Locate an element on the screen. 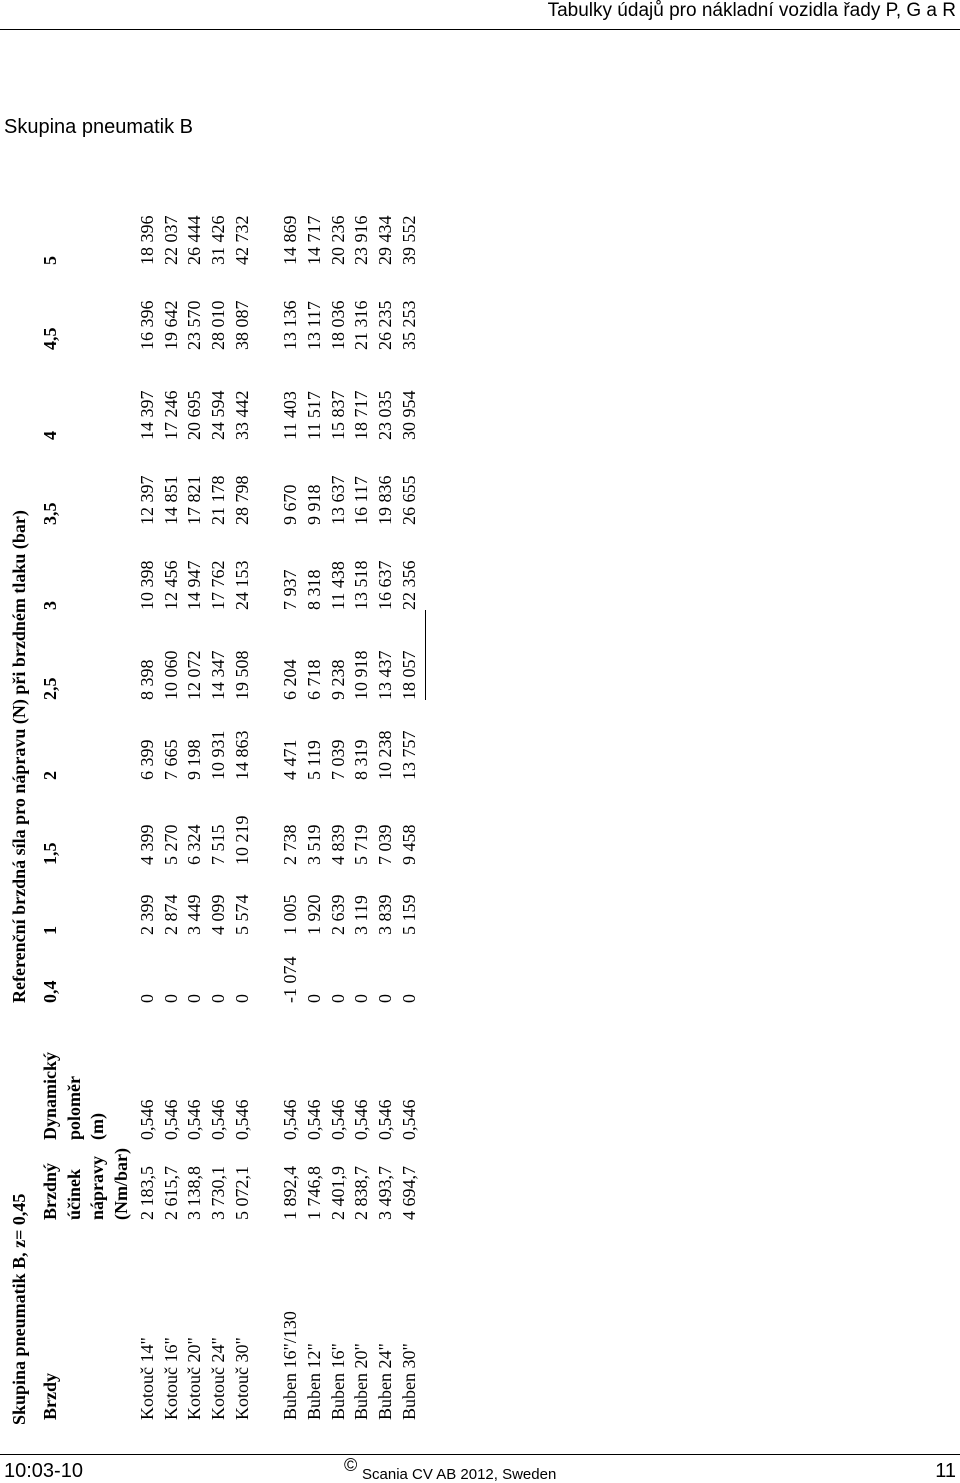  cell: 2 399 is located at coordinates (147, 915).